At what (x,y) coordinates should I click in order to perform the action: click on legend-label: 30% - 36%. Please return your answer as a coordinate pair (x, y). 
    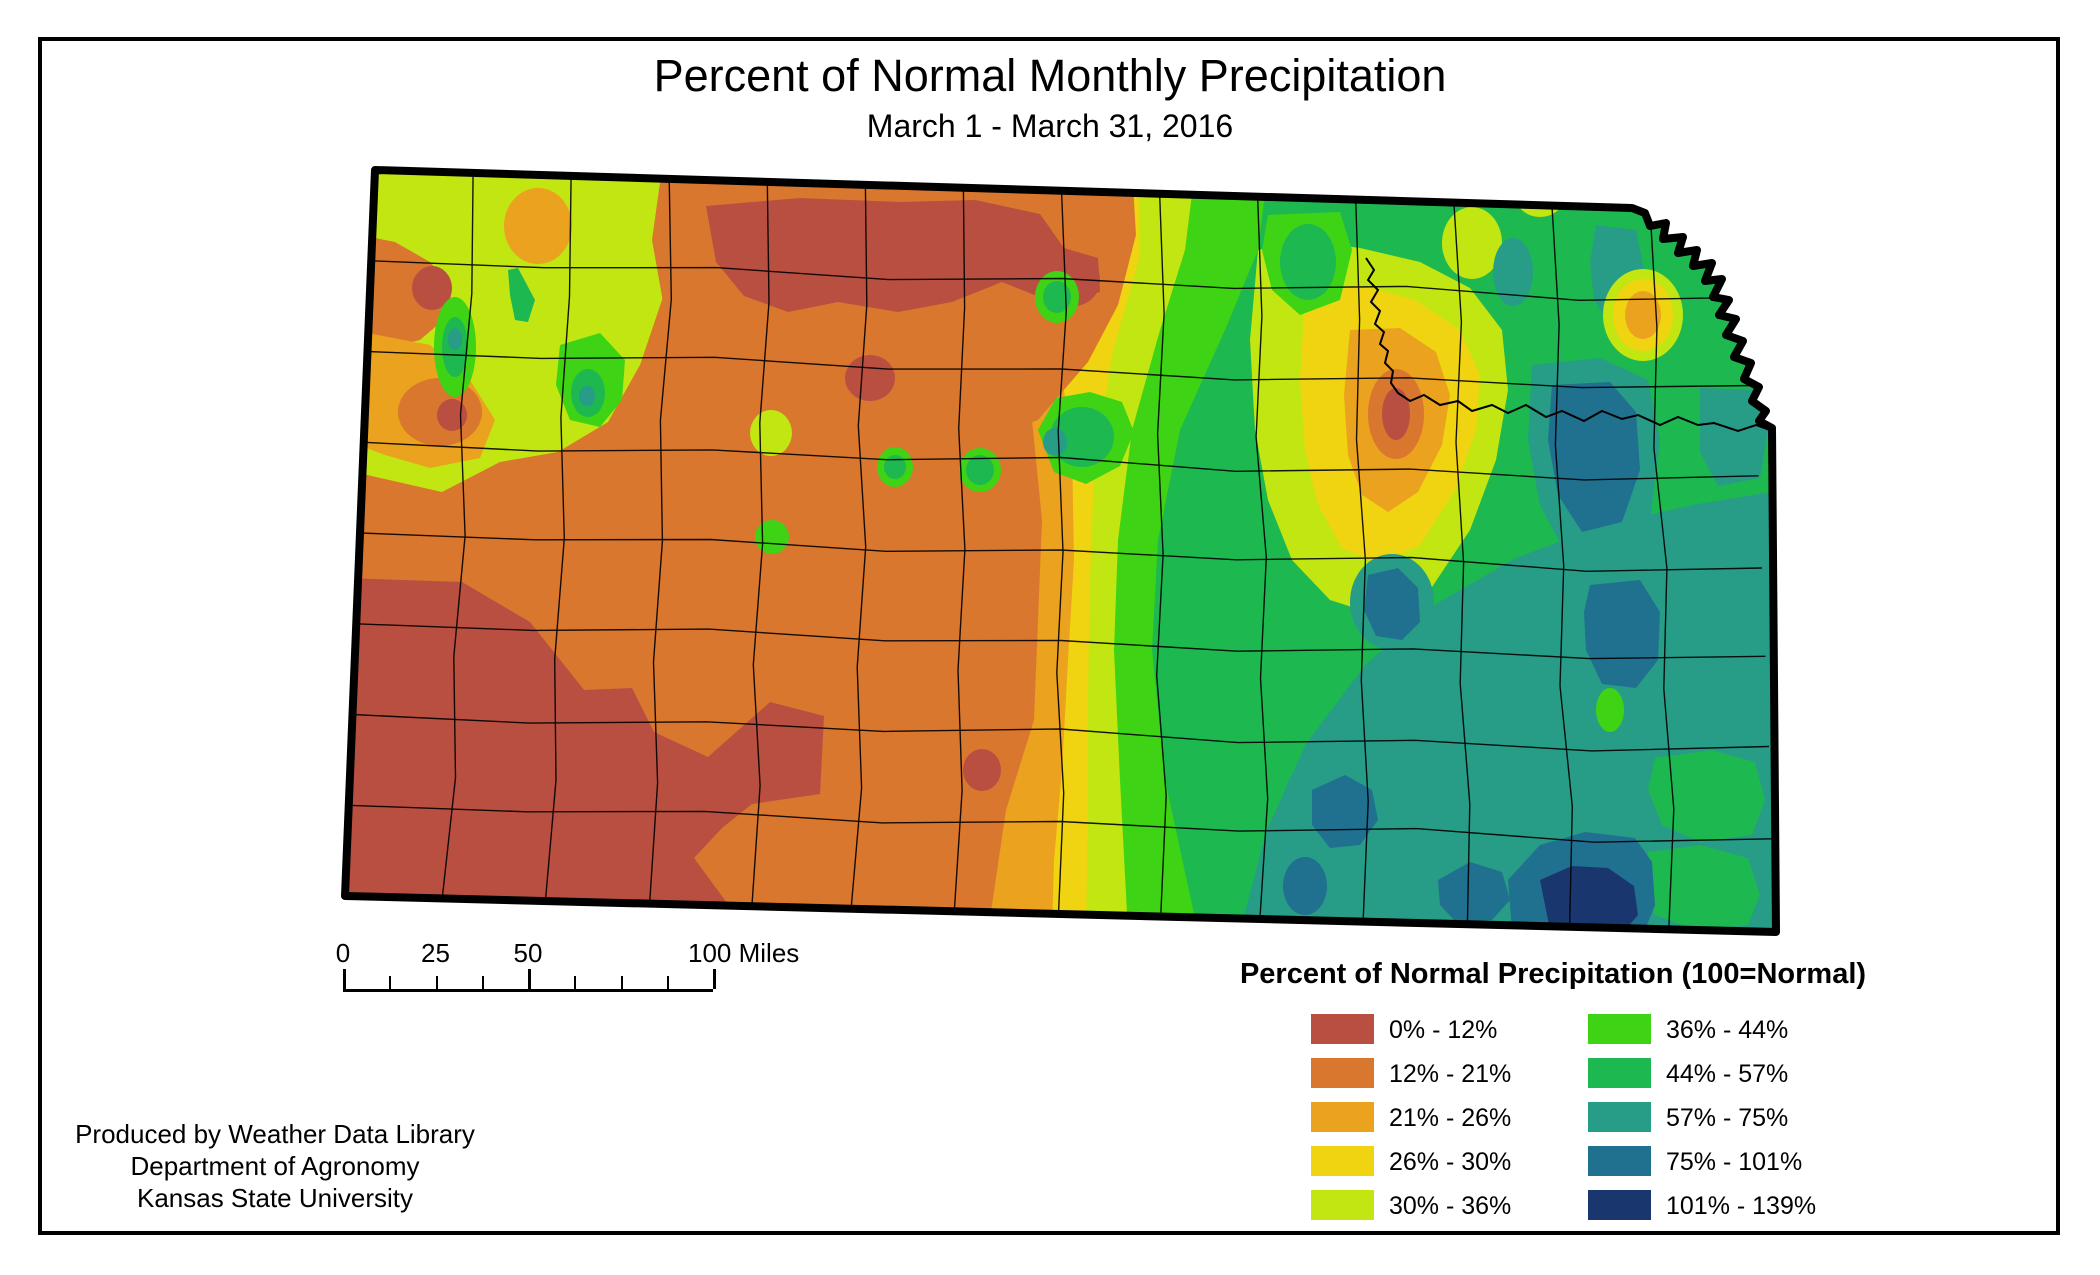
    Looking at the image, I should click on (1450, 1206).